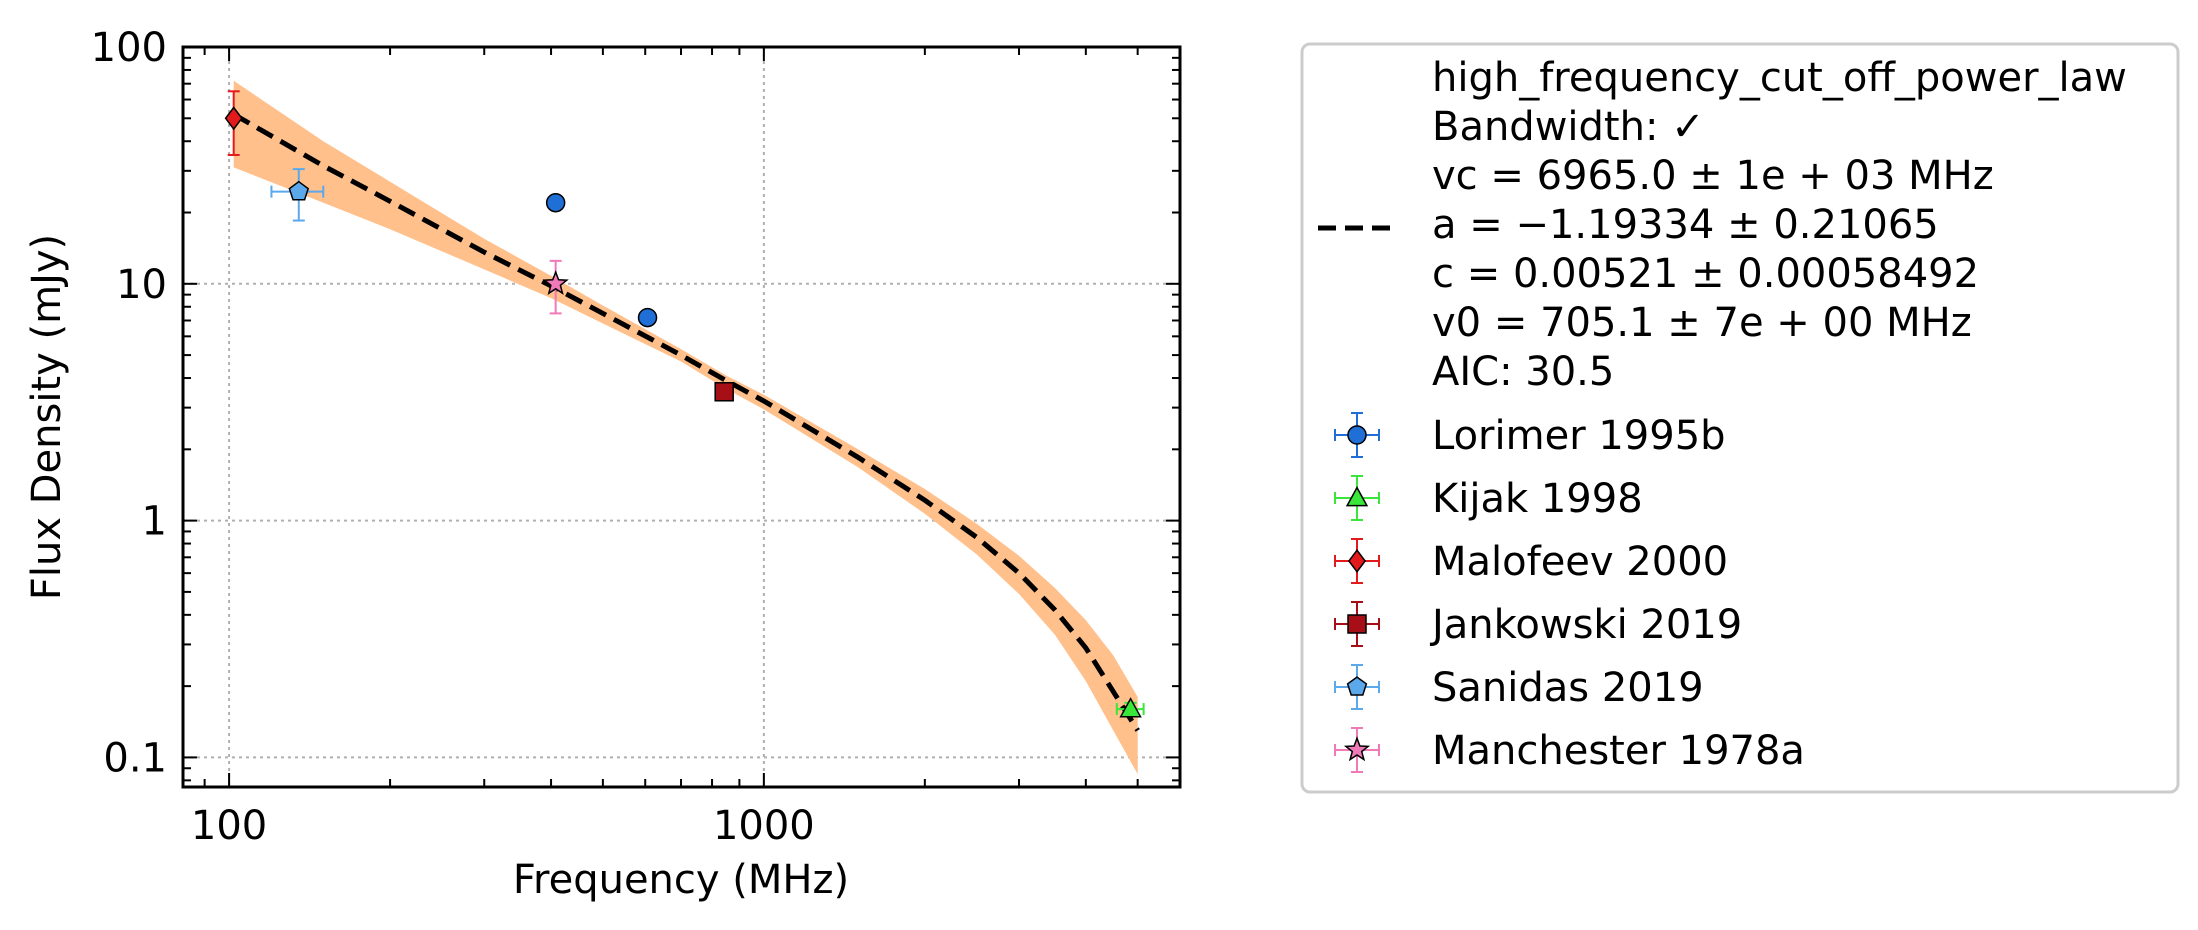  I want to click on legend-label: Malofeev 2000, so click(1580, 562).